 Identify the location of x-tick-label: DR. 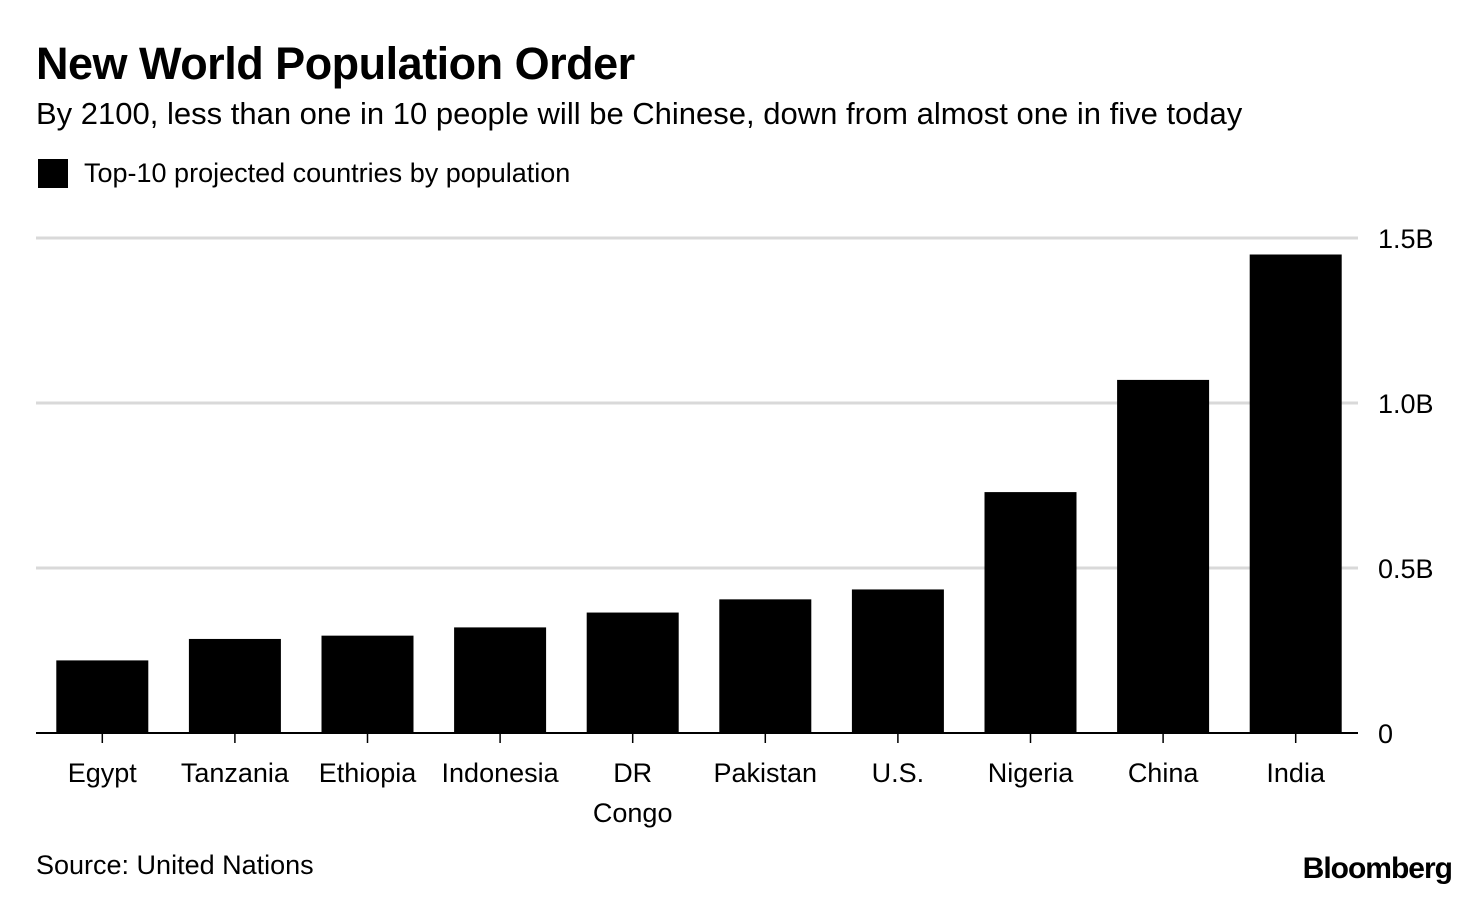
(632, 773).